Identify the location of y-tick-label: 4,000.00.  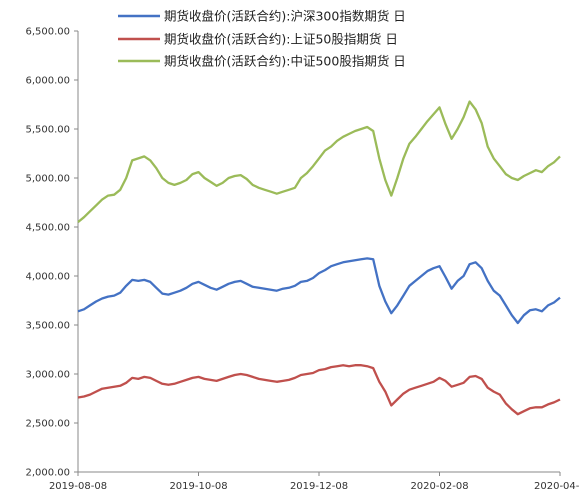
(47, 277).